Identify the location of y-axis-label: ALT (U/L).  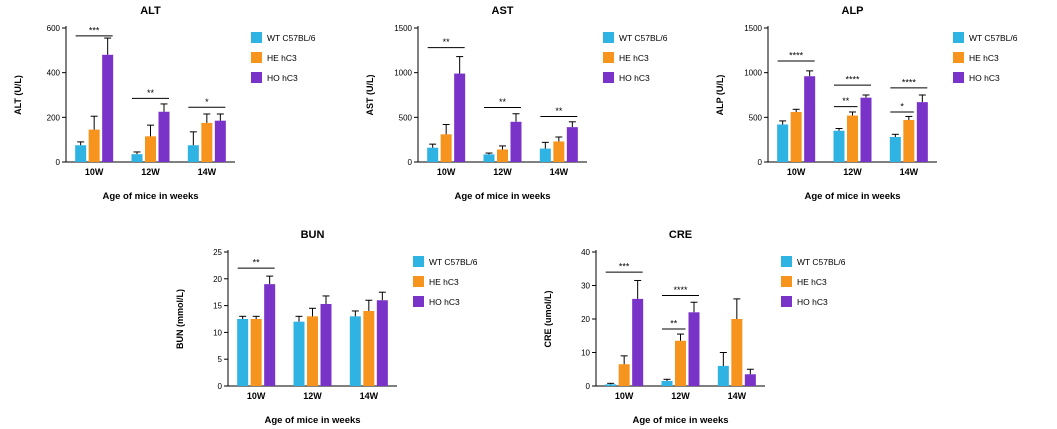
(18, 95).